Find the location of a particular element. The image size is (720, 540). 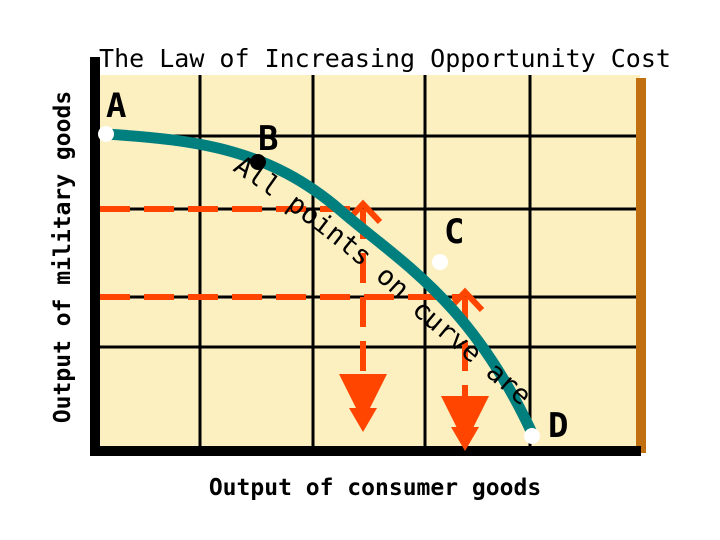

point-c-label: C is located at coordinates (454, 232).